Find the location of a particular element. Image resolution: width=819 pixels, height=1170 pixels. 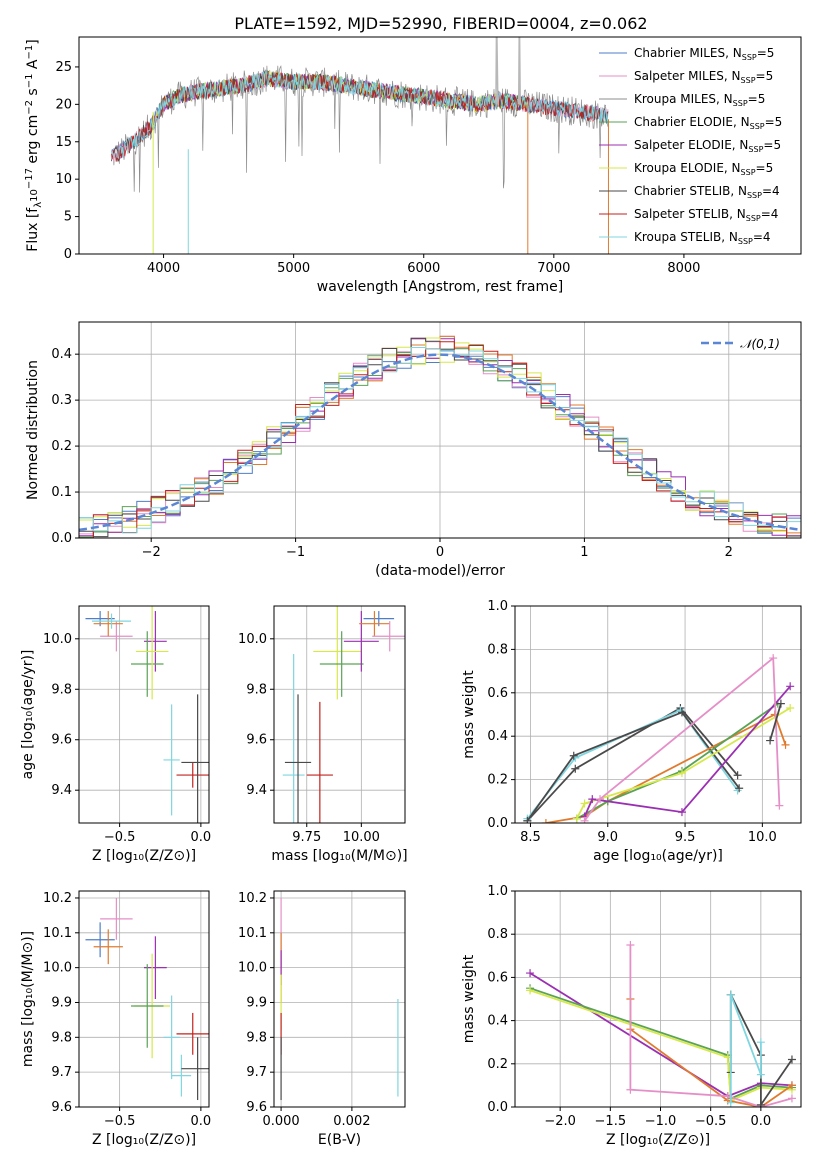

series-line-chabrier_elodie is located at coordinates (661, 1043).